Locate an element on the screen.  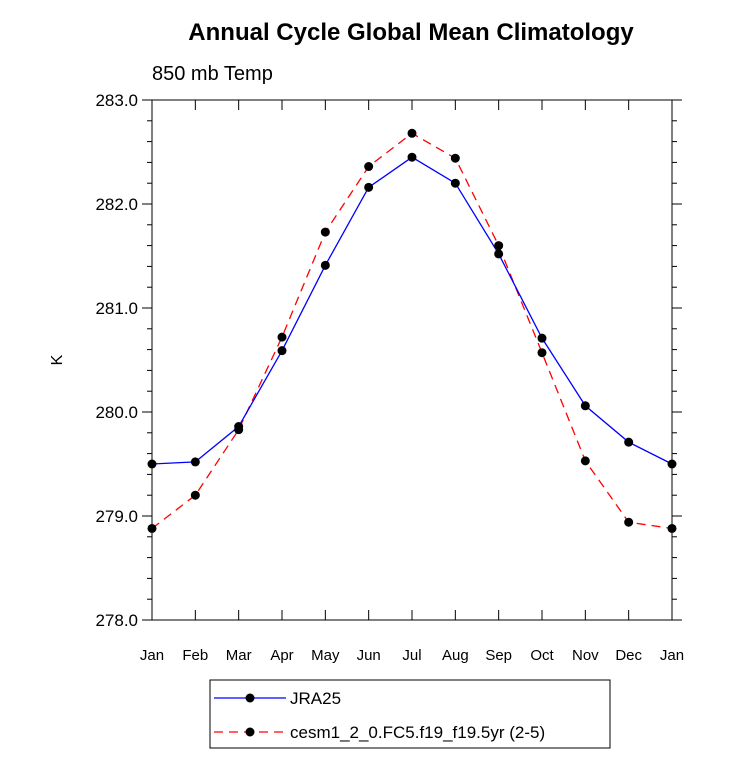
x-tick-label: Aug is located at coordinates (455, 655).